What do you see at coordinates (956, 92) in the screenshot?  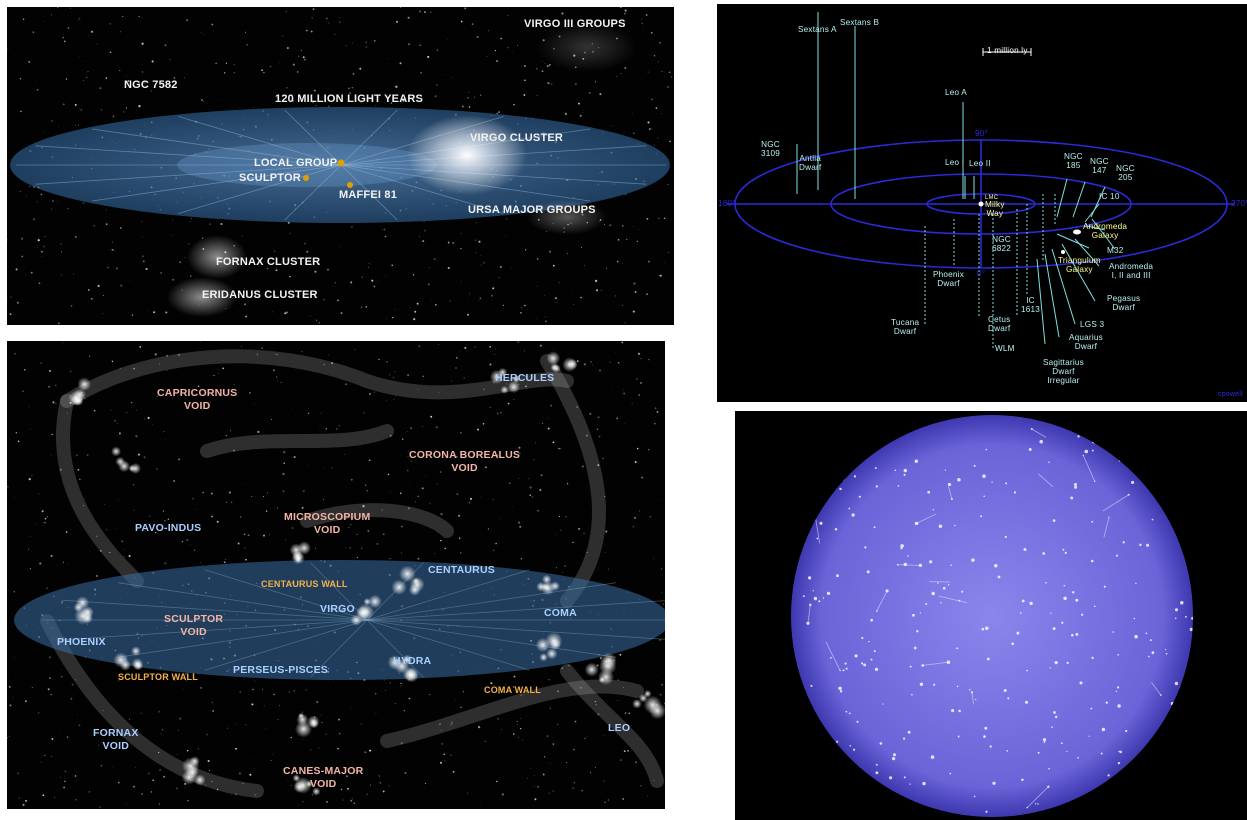 I see `leo-a-label: Leo A` at bounding box center [956, 92].